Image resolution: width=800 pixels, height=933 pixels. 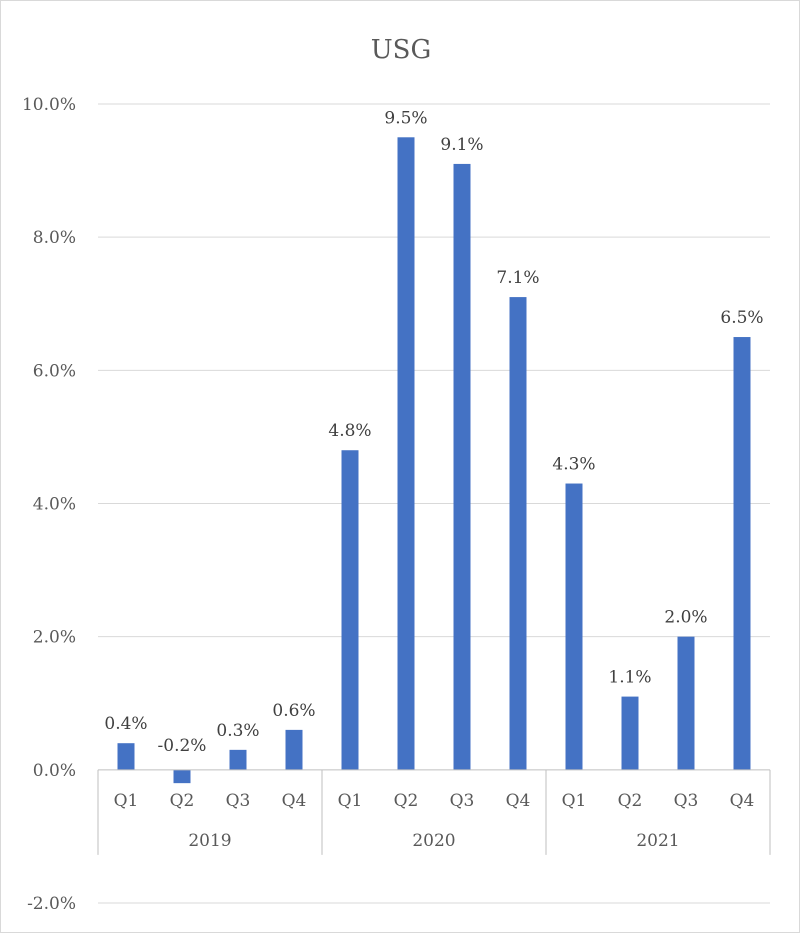 What do you see at coordinates (237, 731) in the screenshot?
I see `data-label: 0.3%` at bounding box center [237, 731].